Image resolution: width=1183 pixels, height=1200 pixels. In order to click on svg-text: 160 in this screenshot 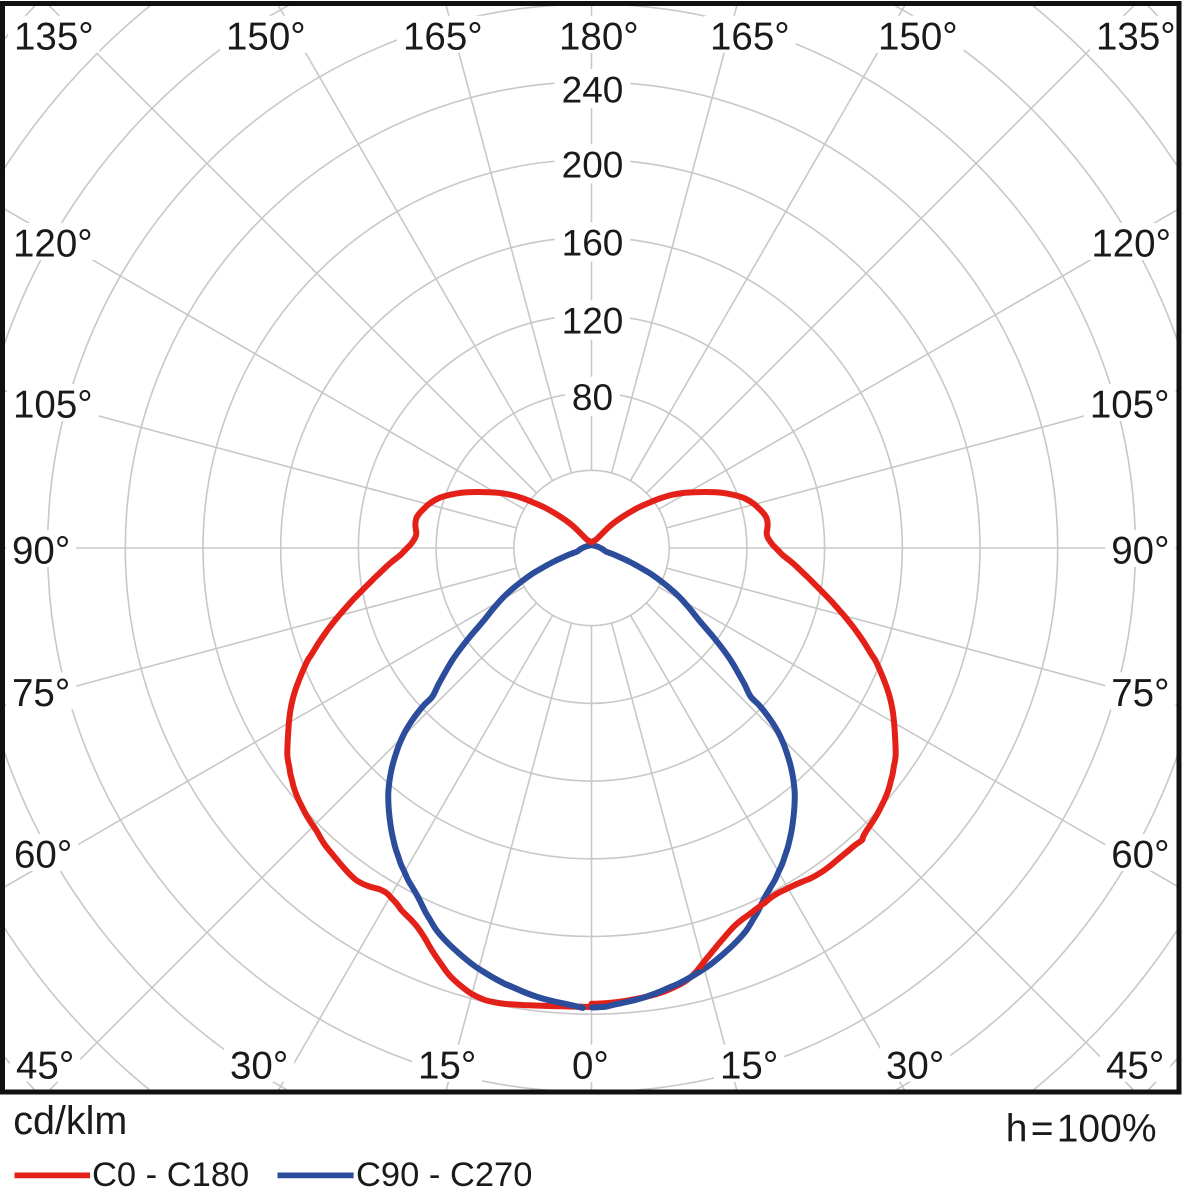, I will do `click(593, 243)`.